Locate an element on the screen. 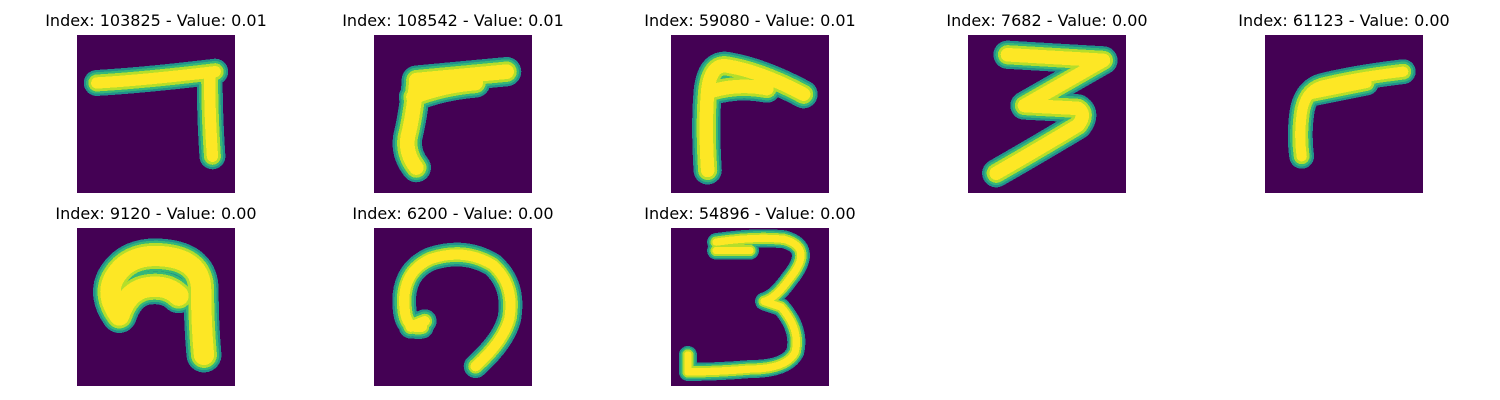 The image size is (1500, 400). panel-title: Index: 54896 - Value: 0.00 is located at coordinates (750, 213).